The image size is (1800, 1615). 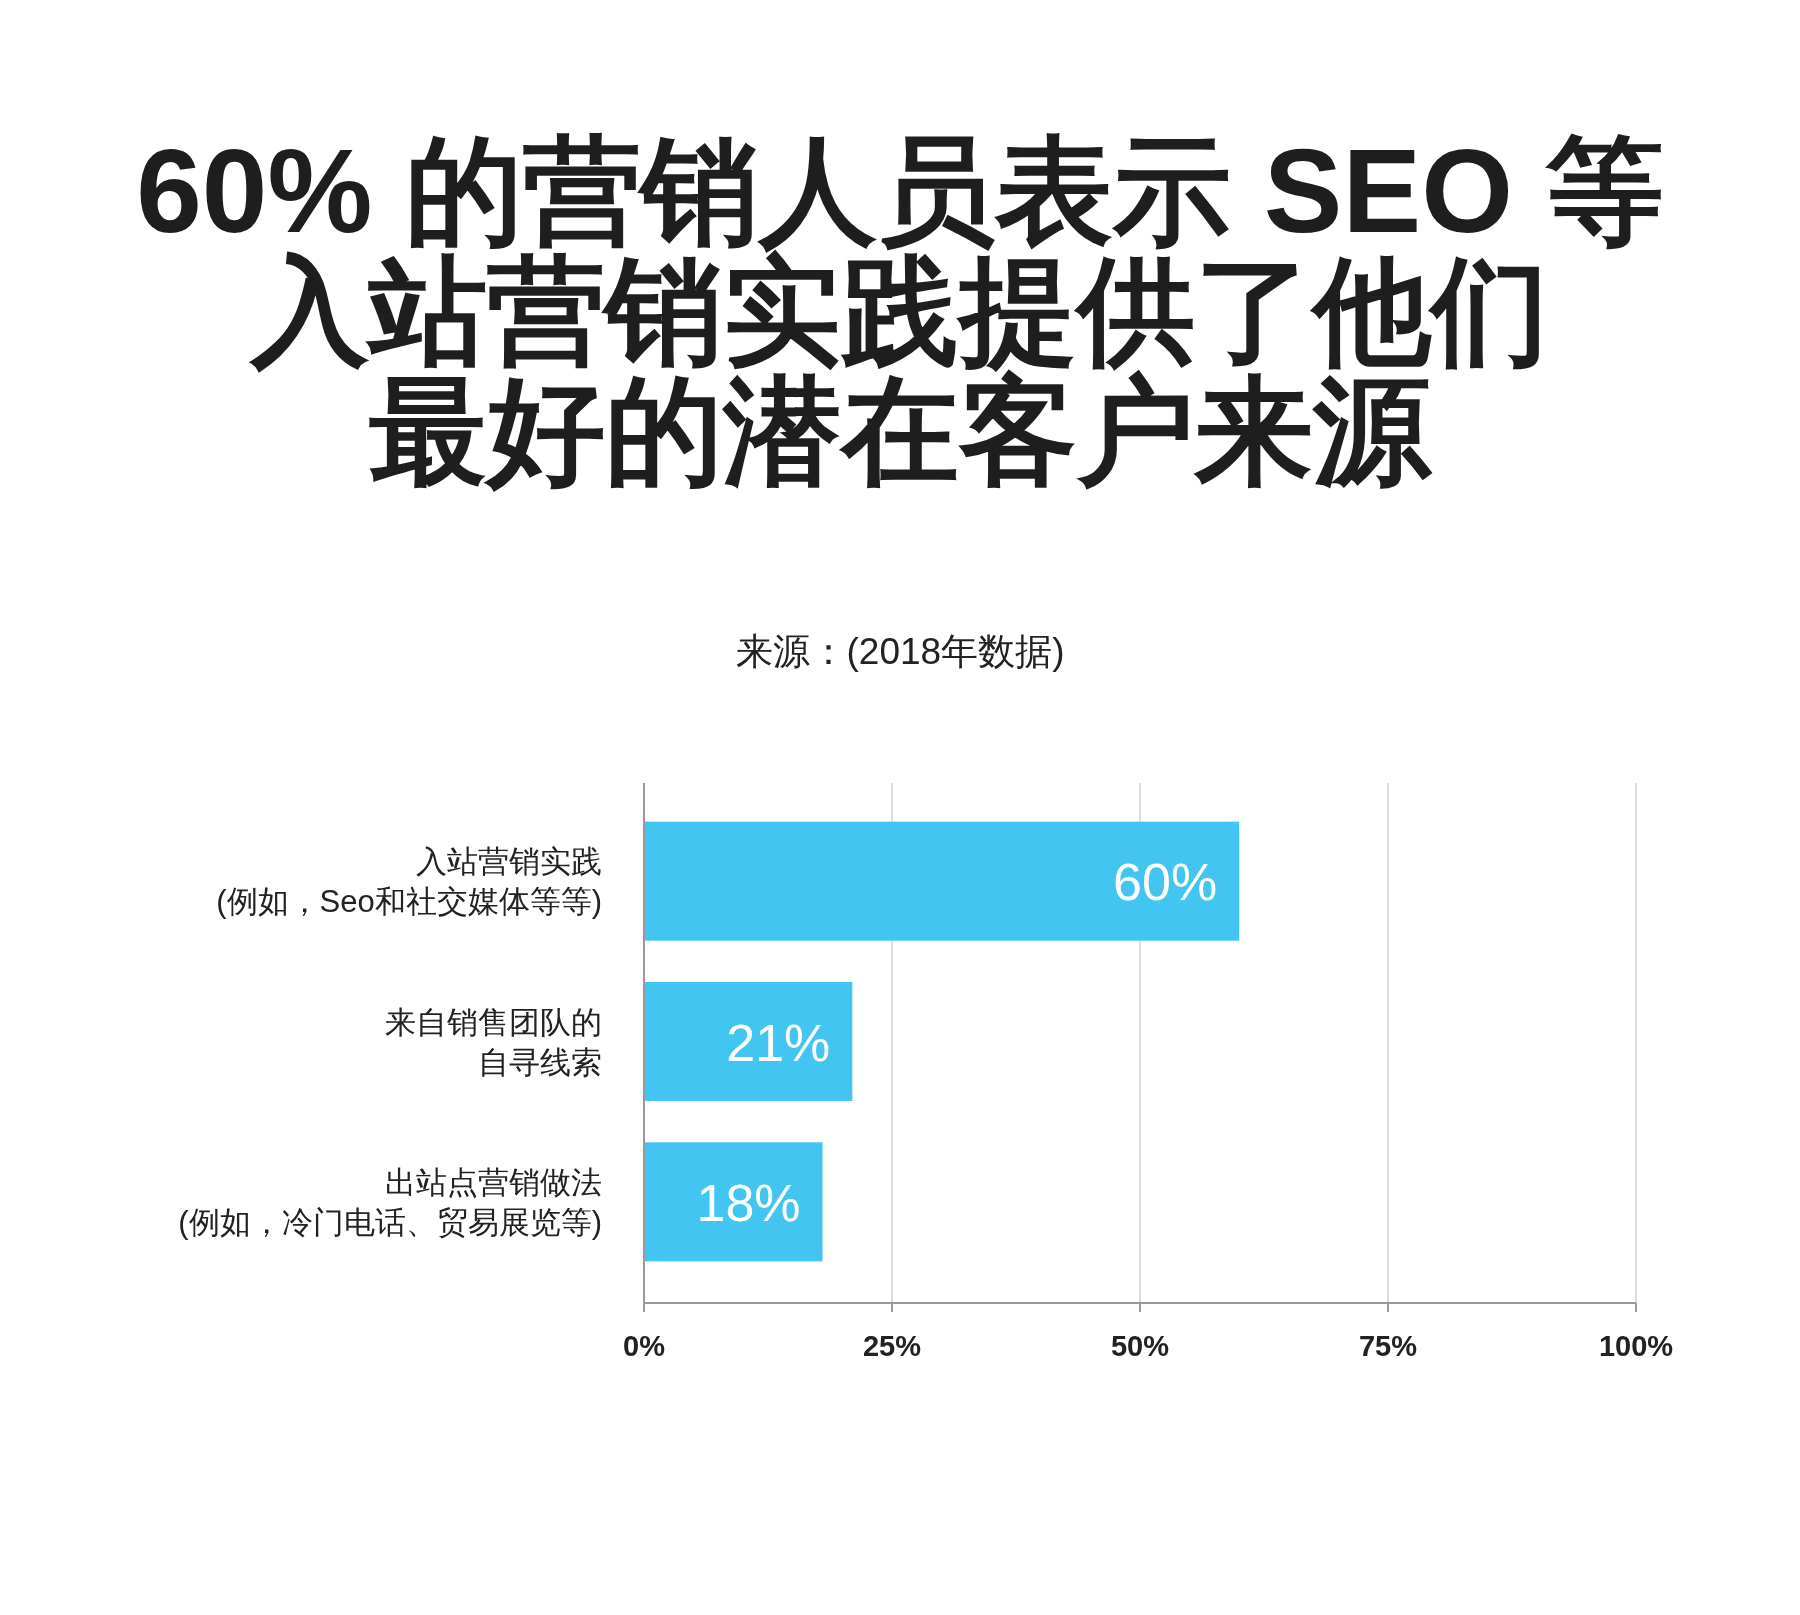 What do you see at coordinates (1165, 882) in the screenshot?
I see `data-label: 60%` at bounding box center [1165, 882].